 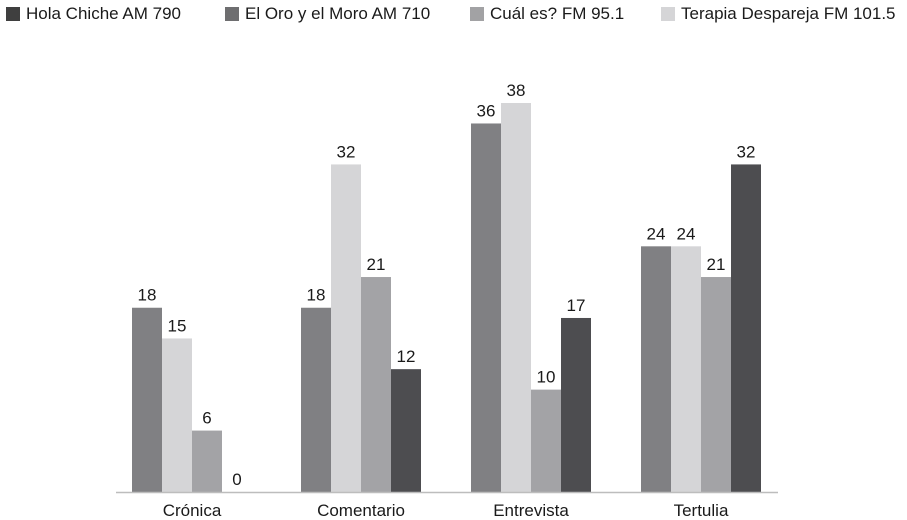 What do you see at coordinates (338, 13) in the screenshot?
I see `legend-label: El Oro y el Moro AM 710` at bounding box center [338, 13].